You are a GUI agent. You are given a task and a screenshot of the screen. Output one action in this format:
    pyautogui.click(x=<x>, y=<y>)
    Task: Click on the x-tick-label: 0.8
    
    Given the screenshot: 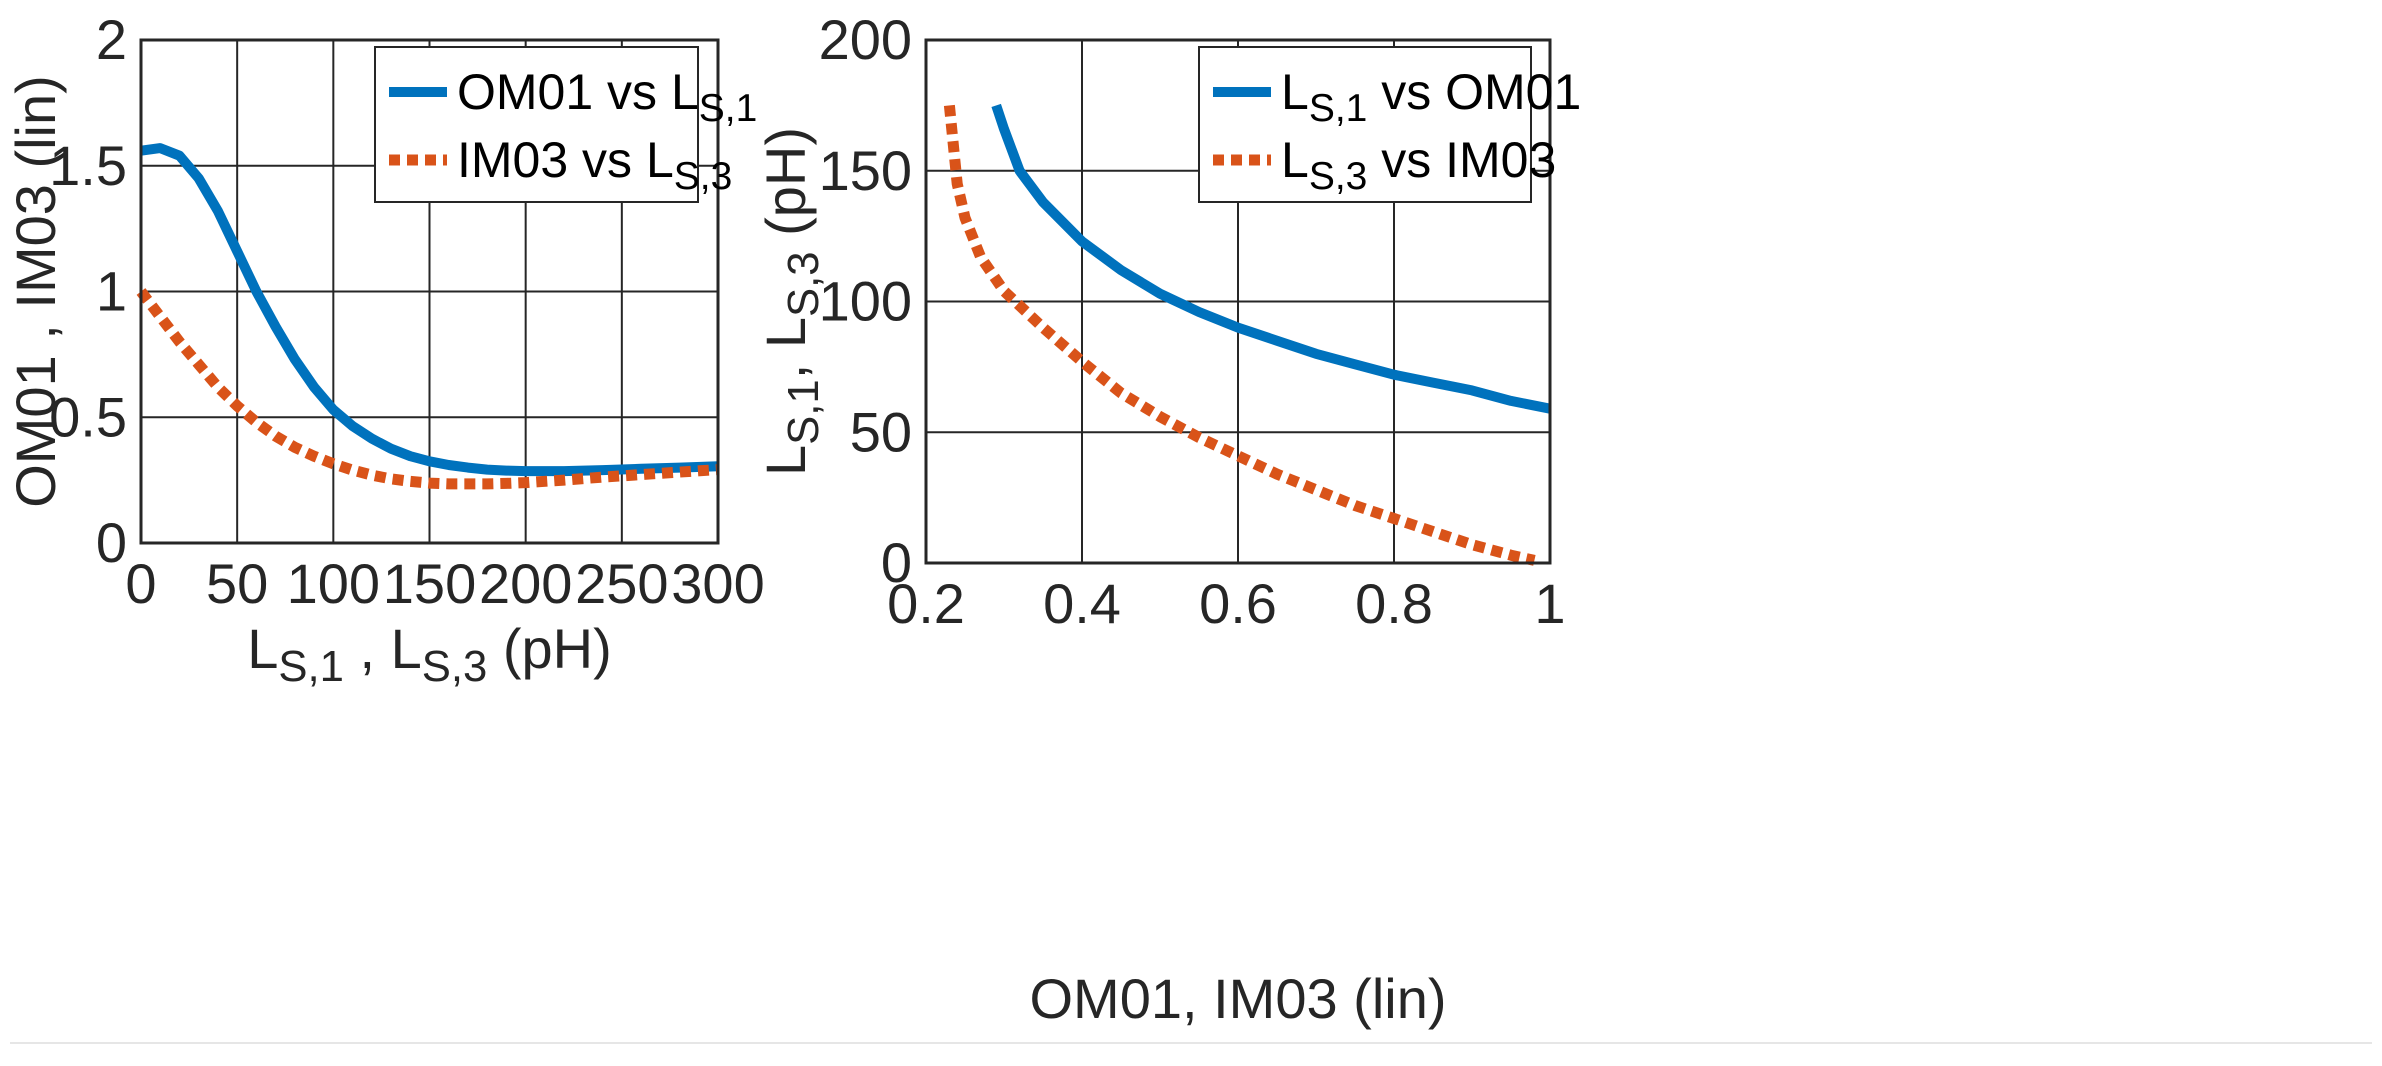 What is the action you would take?
    pyautogui.click(x=1394, y=603)
    